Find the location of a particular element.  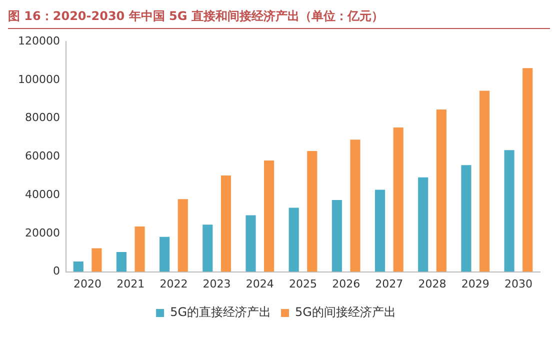

x-tick-label: 2030 is located at coordinates (518, 283).